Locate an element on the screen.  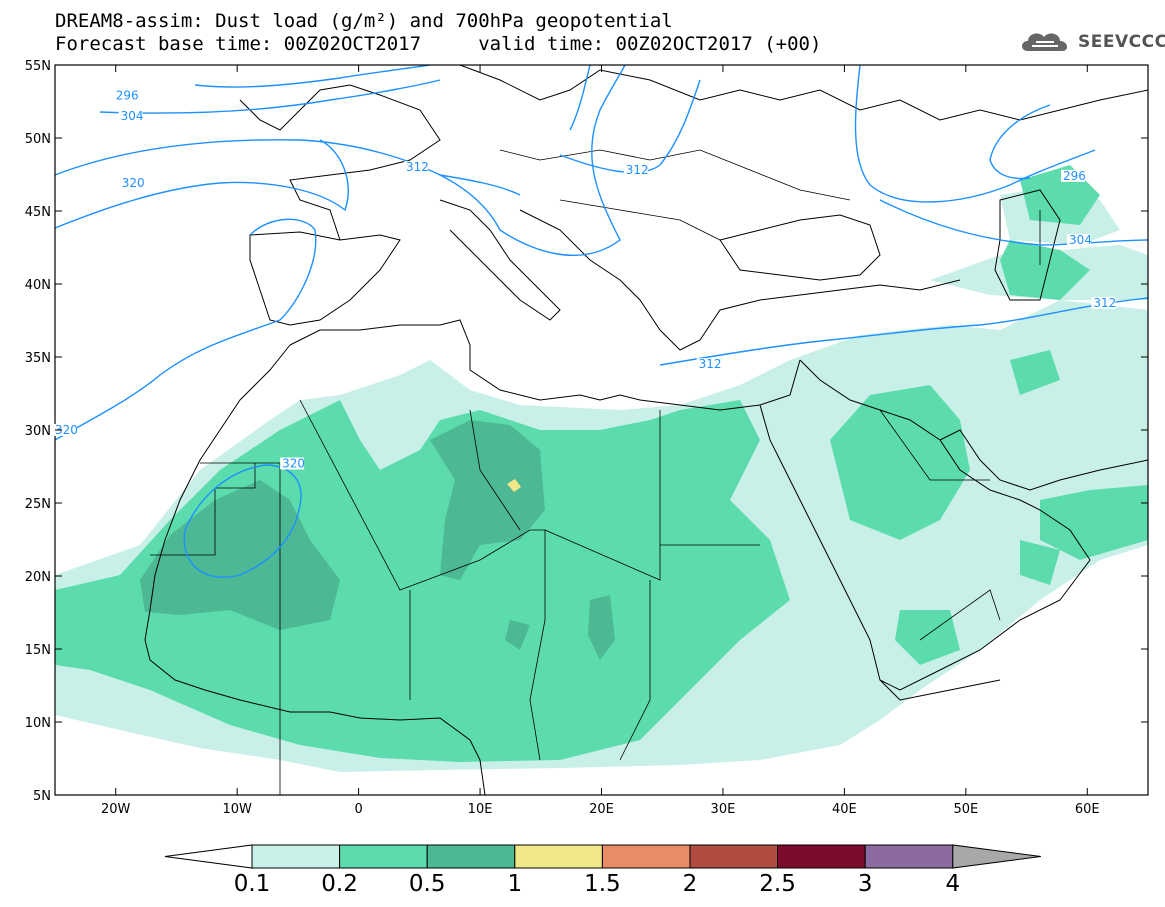
contour-312-west is located at coordinates (288, 167).